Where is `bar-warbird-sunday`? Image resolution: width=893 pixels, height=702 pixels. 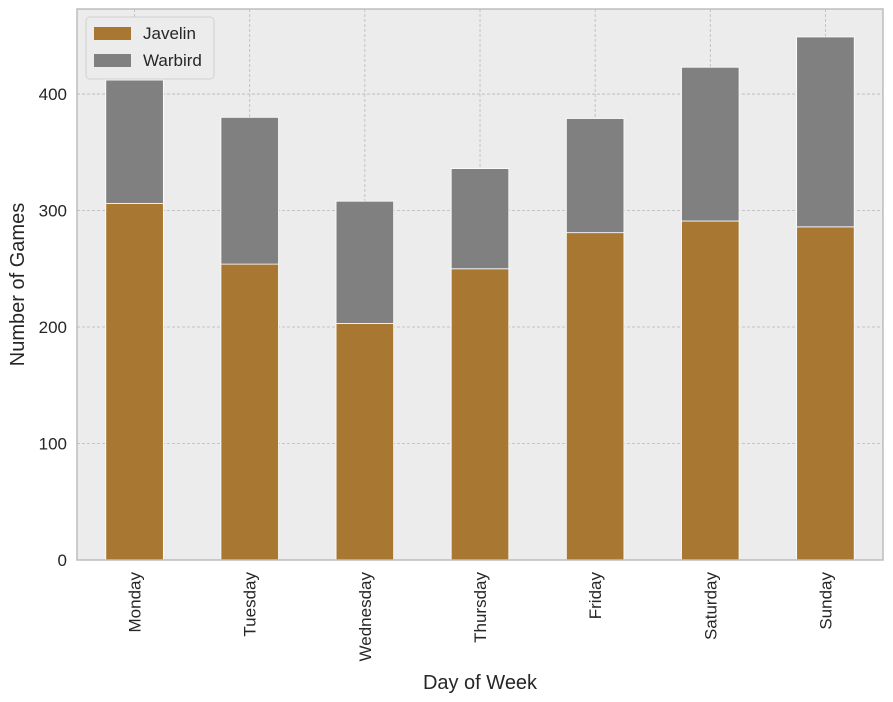 bar-warbird-sunday is located at coordinates (825, 132).